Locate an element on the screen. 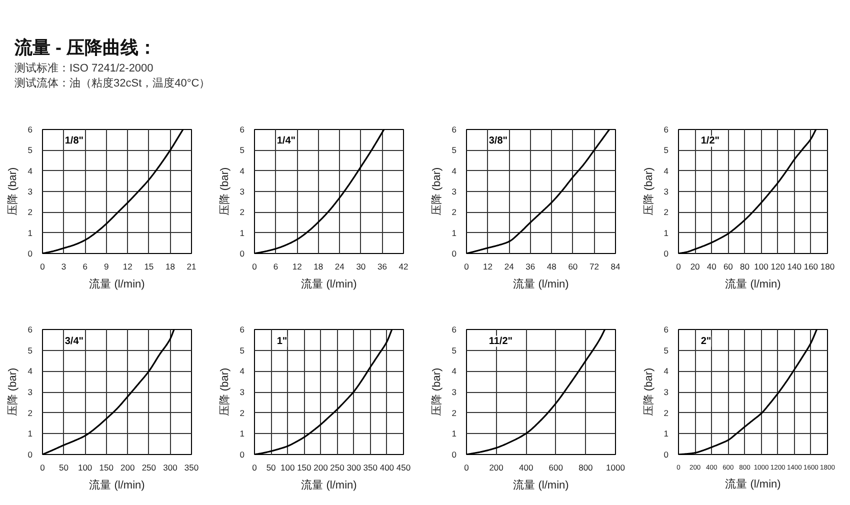 This screenshot has height=505, width=850. x-tick-label: 15 is located at coordinates (149, 267).